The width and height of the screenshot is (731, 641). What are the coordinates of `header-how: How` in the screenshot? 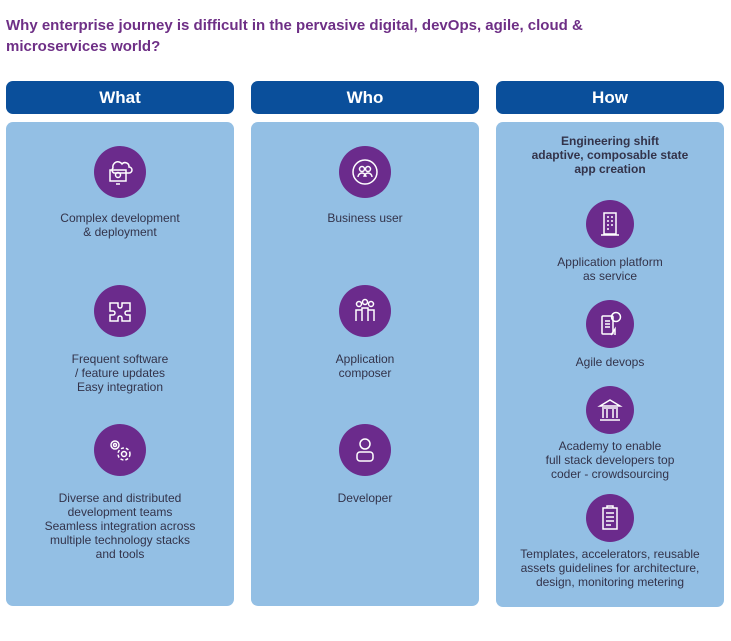 It's located at (610, 97).